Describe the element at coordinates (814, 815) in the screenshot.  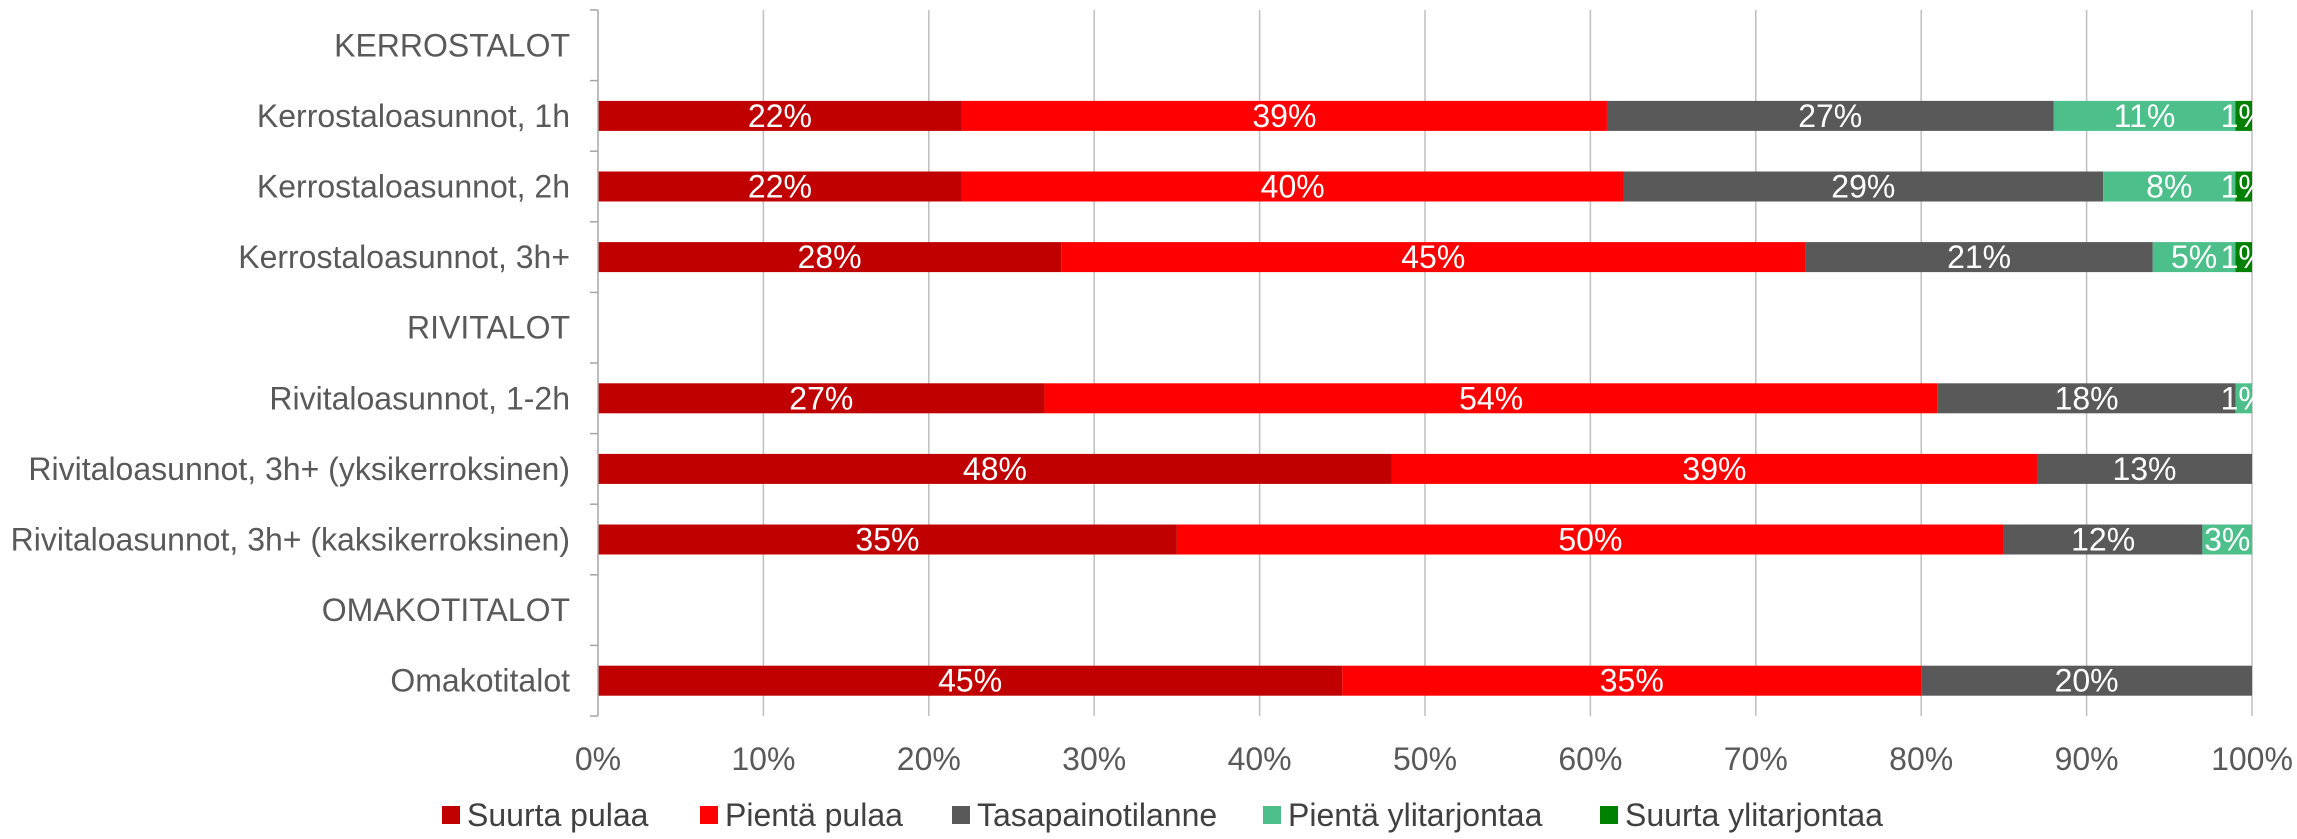
I see `legend-entry: Pientä pulaa` at that location.